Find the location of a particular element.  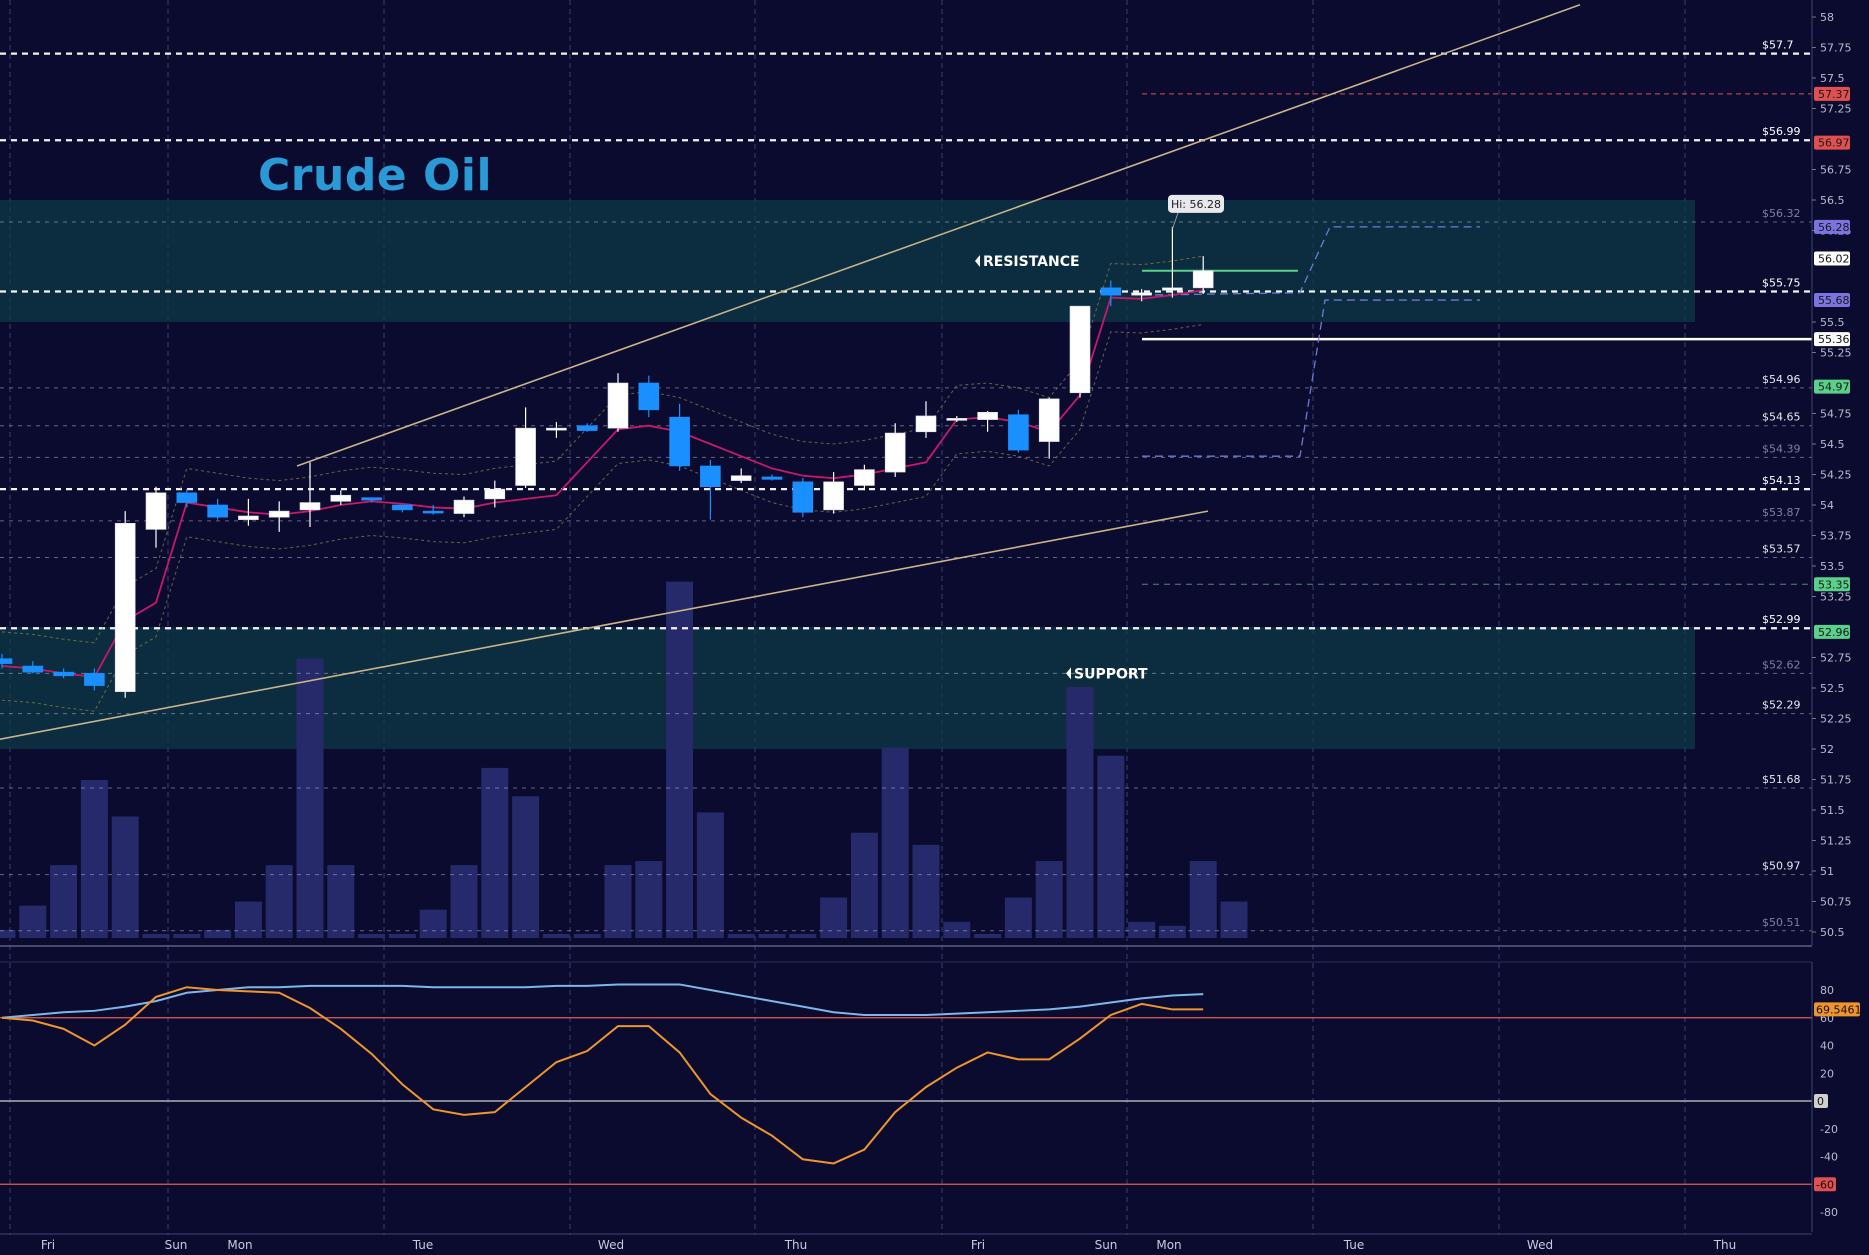

price-level-label: $57.7 is located at coordinates (1778, 45).